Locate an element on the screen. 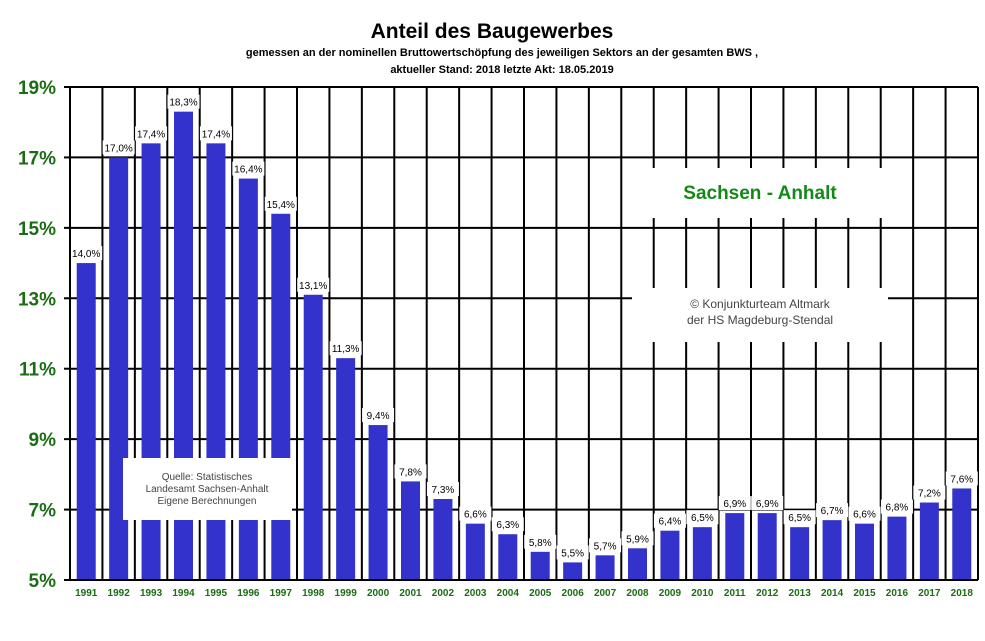  x-tick-label-2008: 2008 is located at coordinates (637, 593).